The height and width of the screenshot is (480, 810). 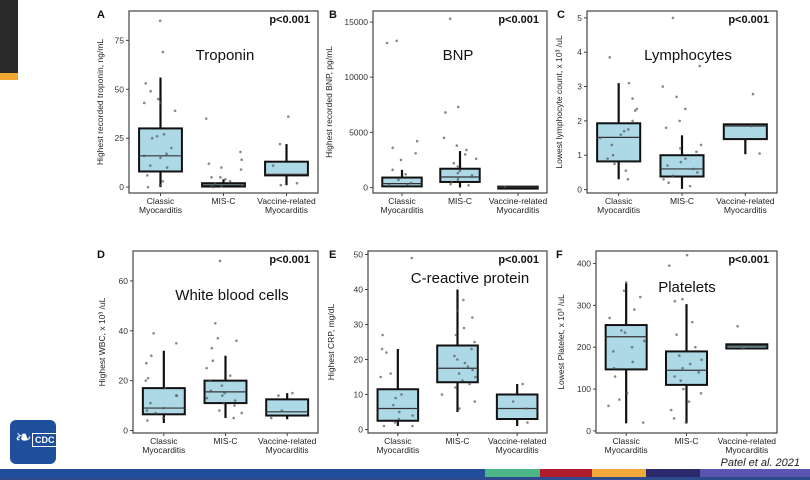 I want to click on y-axis-label: Lowest Platelet, x 10³ /uL, so click(x=561, y=342).